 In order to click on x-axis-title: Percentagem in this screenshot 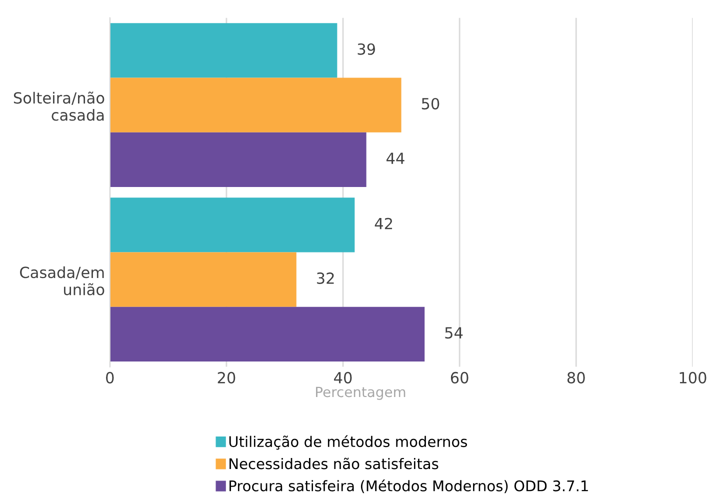, I will do `click(361, 393)`.